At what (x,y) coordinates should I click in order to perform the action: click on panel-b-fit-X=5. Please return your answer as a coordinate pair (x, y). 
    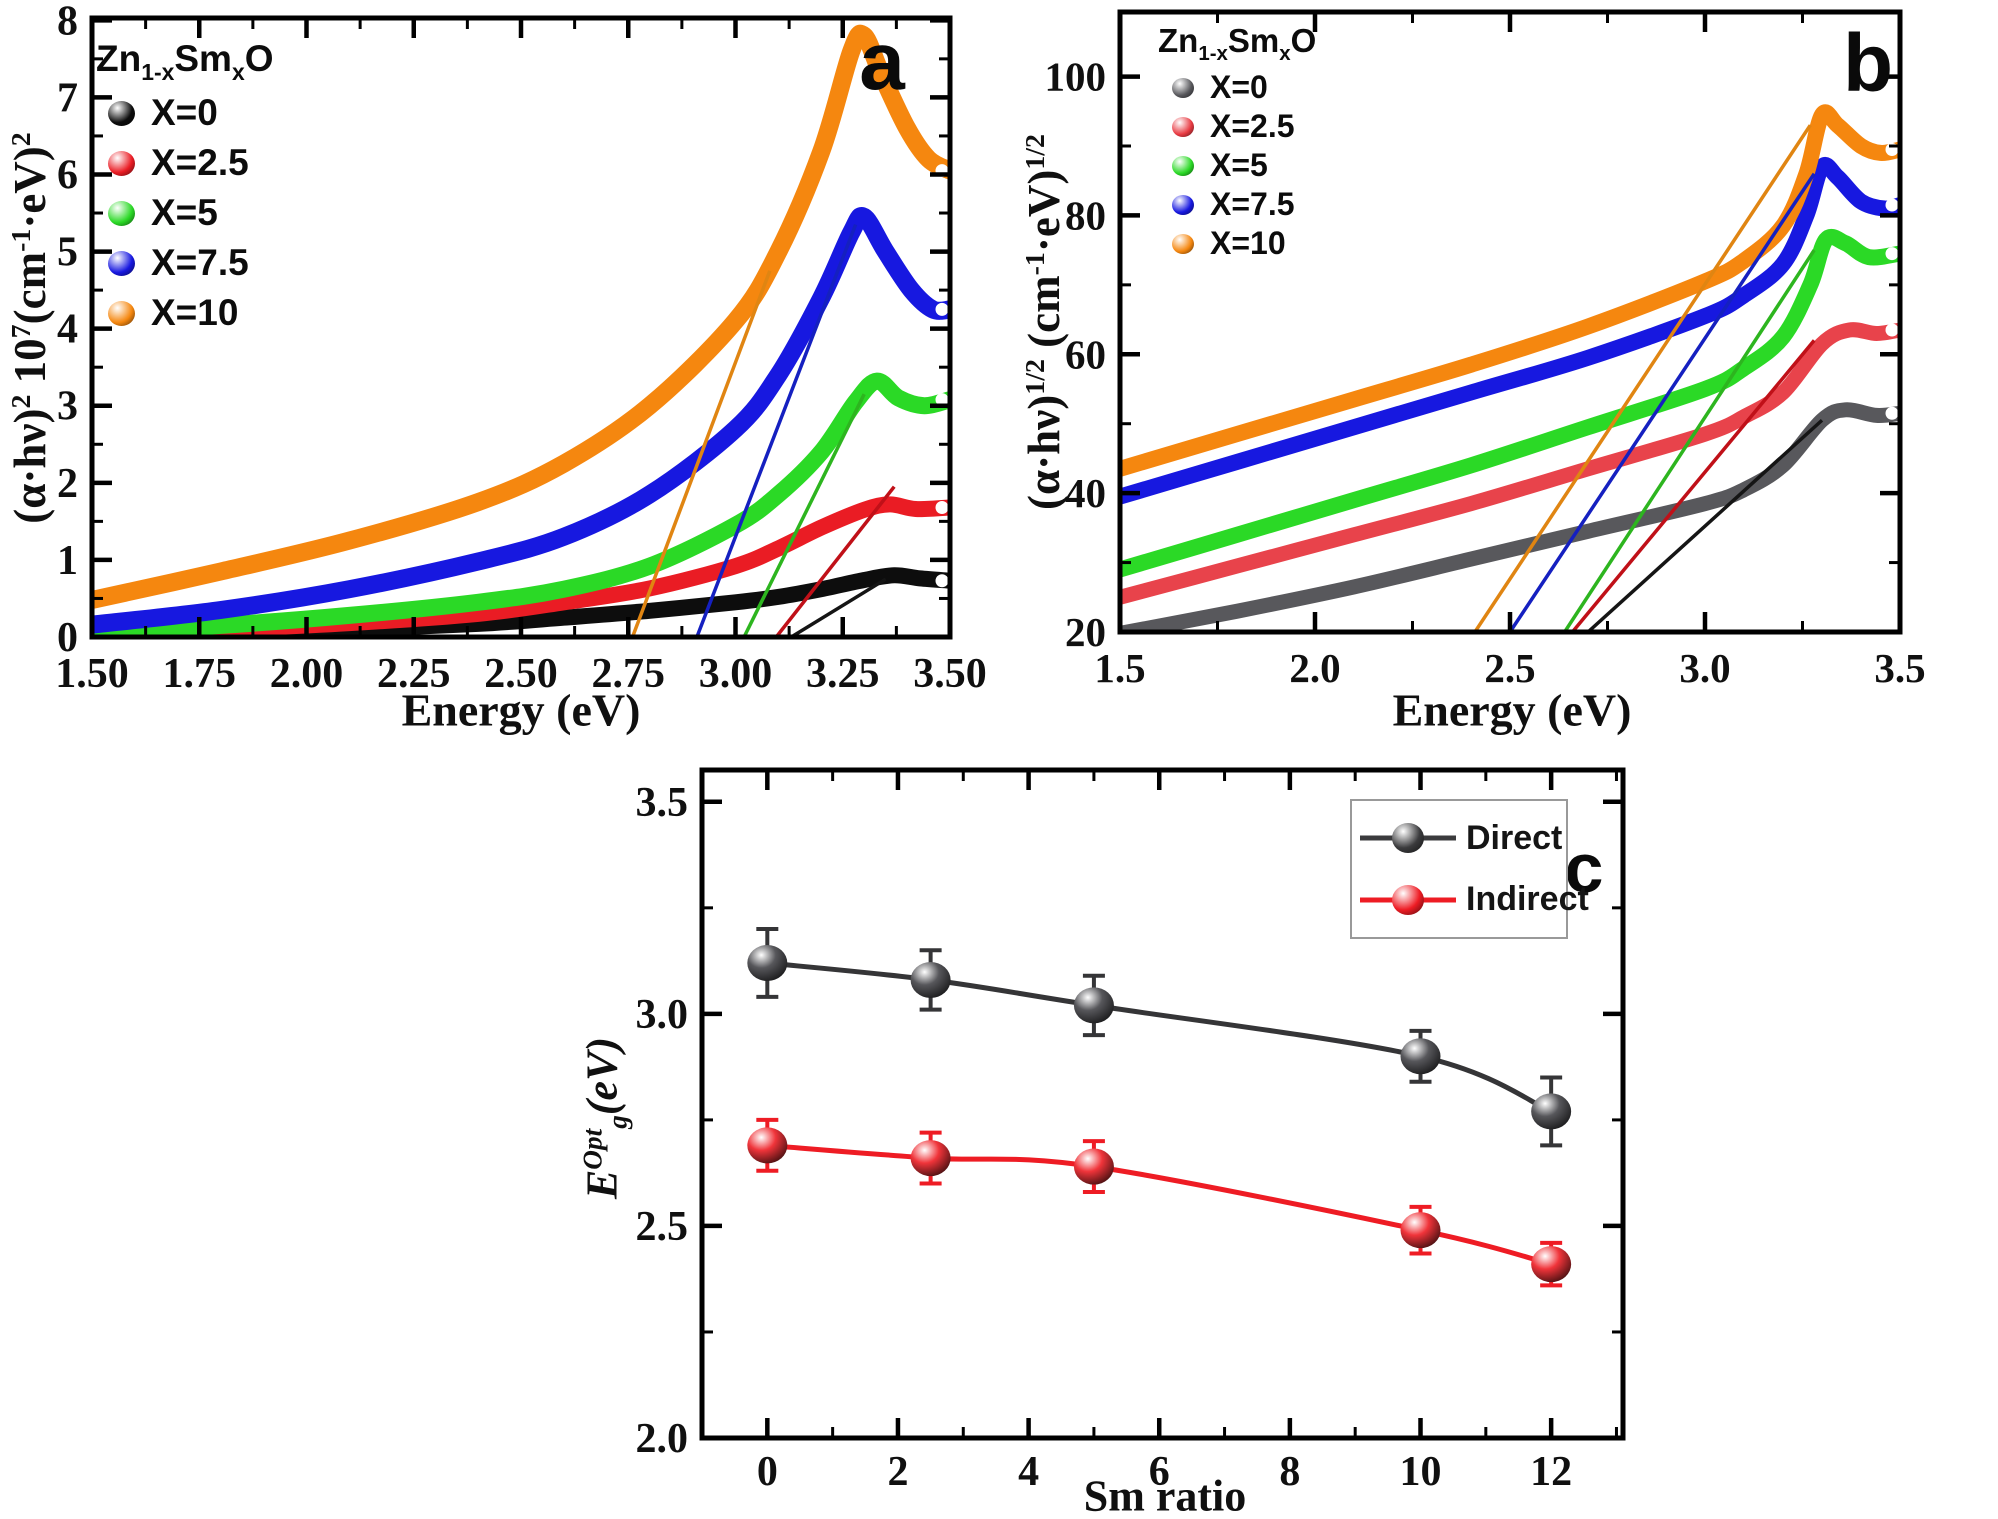
    Looking at the image, I should click on (1689, 440).